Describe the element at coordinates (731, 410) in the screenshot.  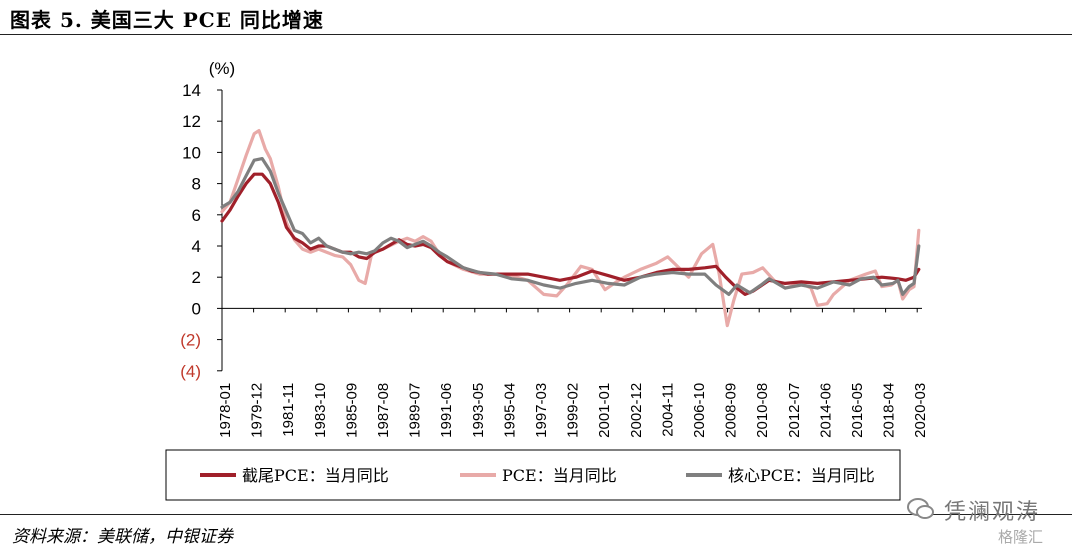
I see `x-tick-label: 2008-09` at that location.